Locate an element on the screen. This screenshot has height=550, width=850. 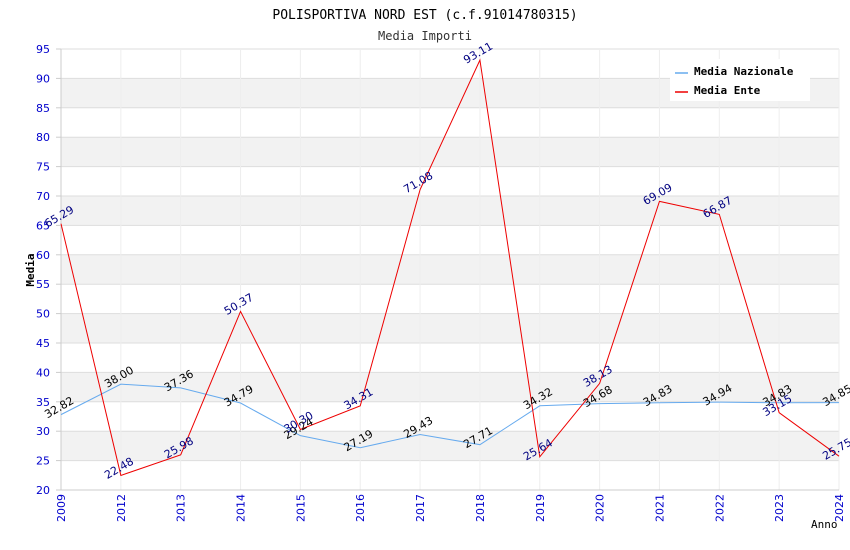
x-tick-label: 2015 is located at coordinates (300, 508).